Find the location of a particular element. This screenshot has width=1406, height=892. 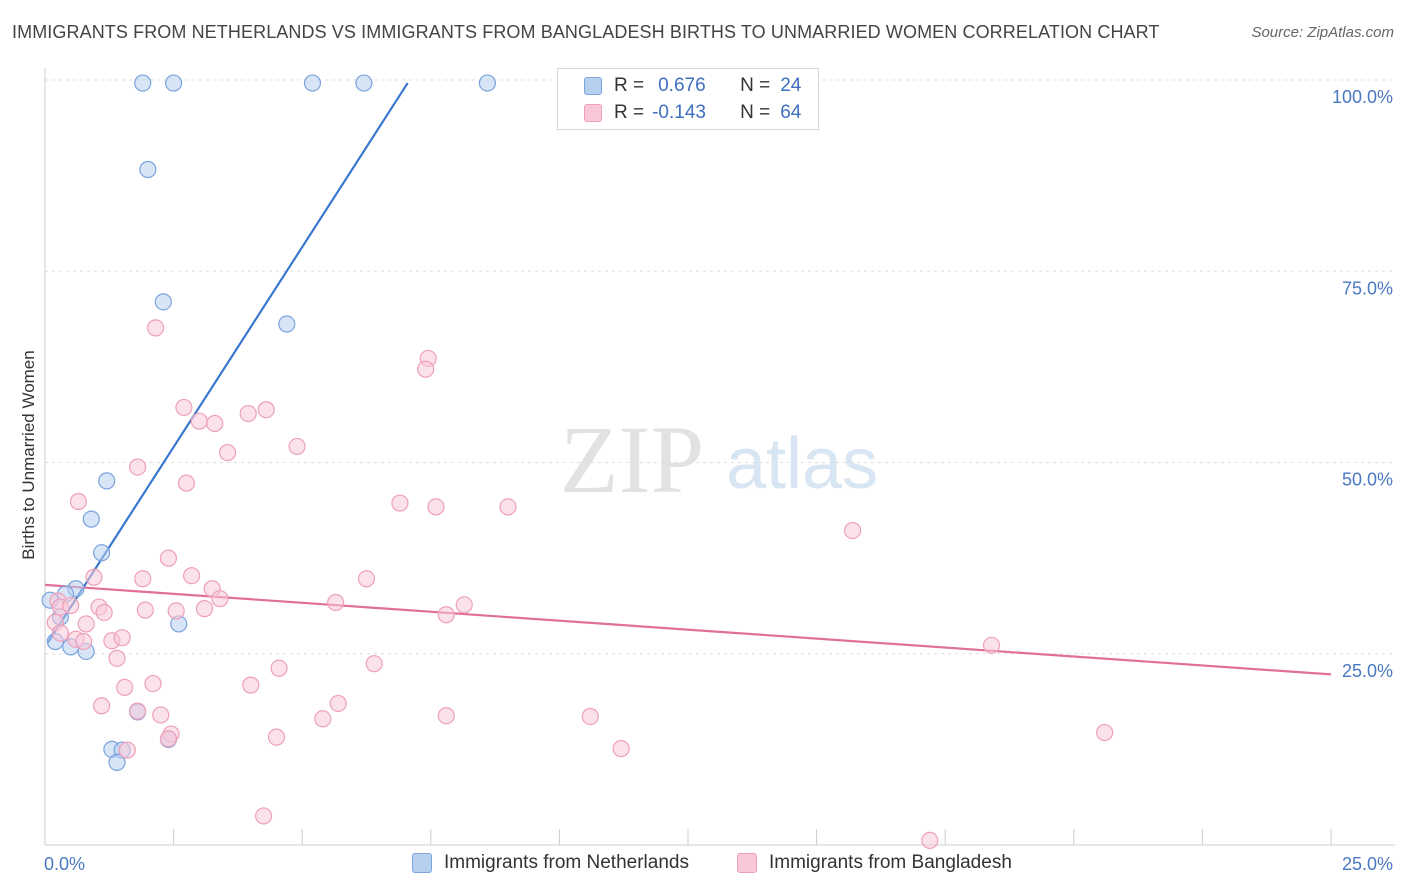

y-tick-label: 25.0% is located at coordinates (1367, 671).